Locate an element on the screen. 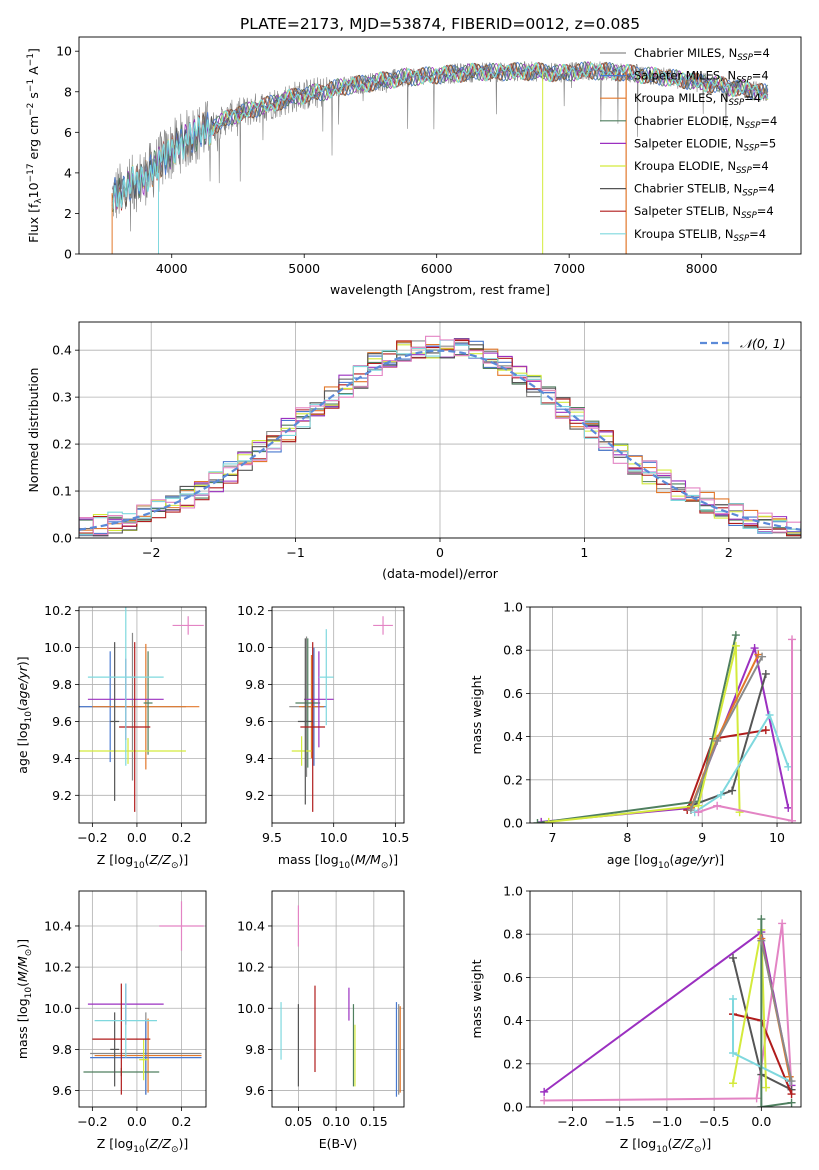 This screenshot has width=819, height=1170. y-tick-label: 10.4 is located at coordinates (251, 925).